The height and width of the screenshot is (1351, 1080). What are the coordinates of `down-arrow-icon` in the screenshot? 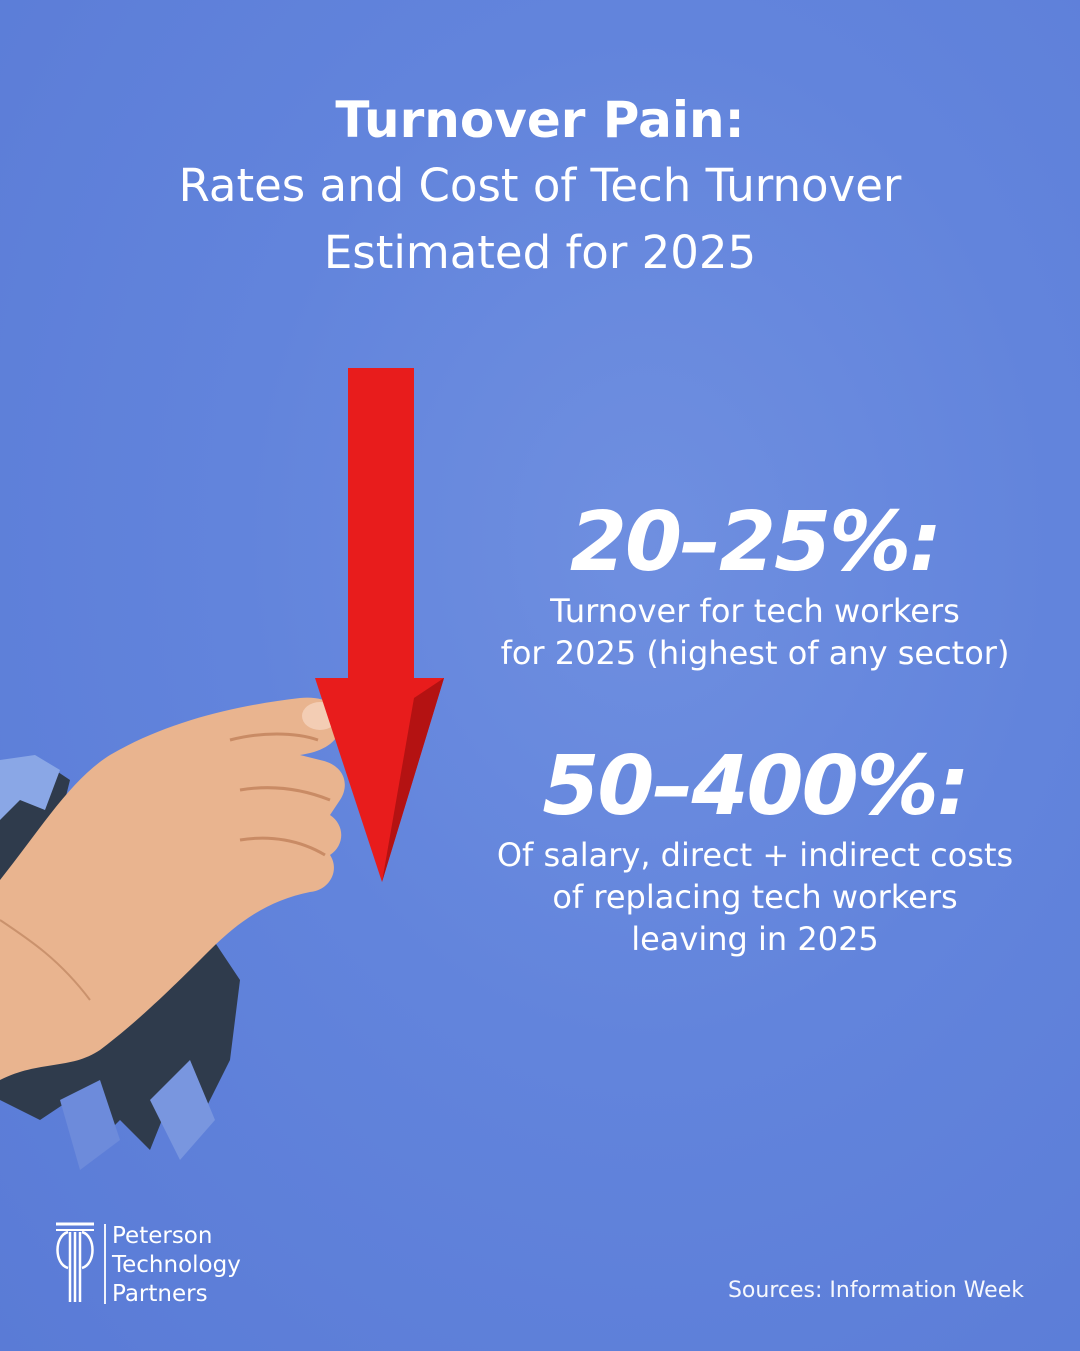 It's located at (379, 625).